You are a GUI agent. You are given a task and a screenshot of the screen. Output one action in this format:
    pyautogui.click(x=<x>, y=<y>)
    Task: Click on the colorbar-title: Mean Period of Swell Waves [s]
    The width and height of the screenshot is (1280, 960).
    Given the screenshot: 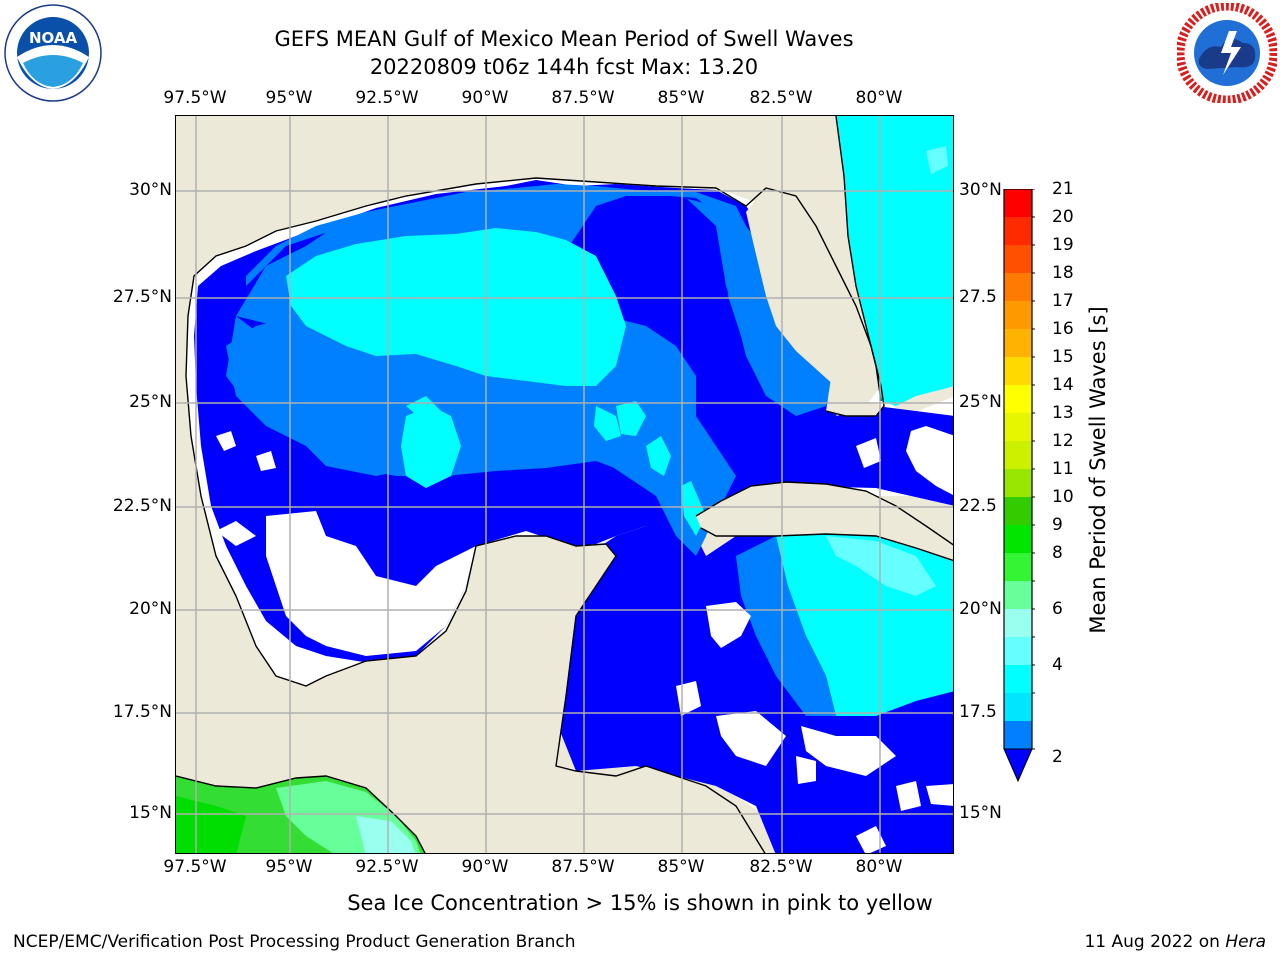 What is the action you would take?
    pyautogui.click(x=1098, y=470)
    